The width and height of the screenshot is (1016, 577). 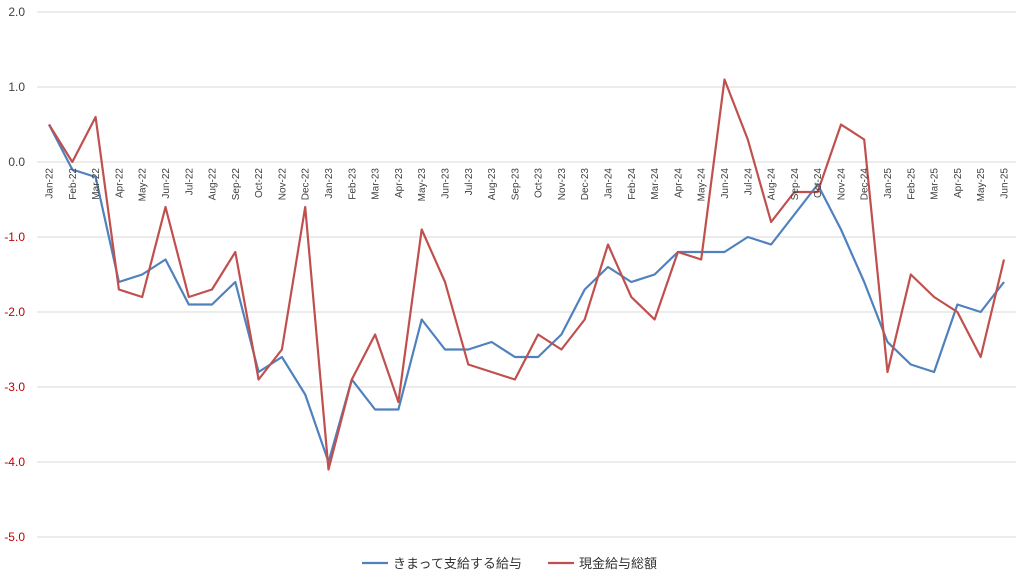 What do you see at coordinates (422, 185) in the screenshot?
I see `x-tick-label: May-23` at bounding box center [422, 185].